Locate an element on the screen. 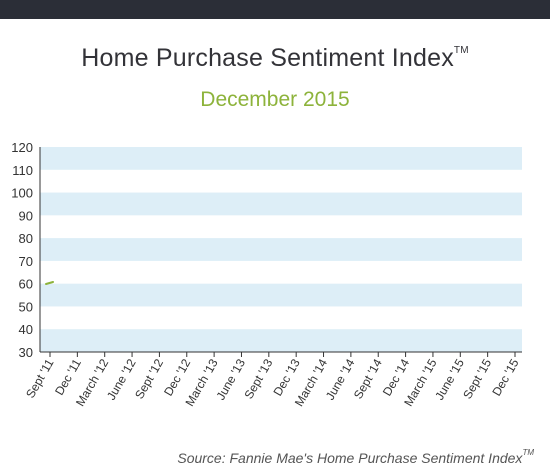 This screenshot has height=476, width=550. y-tick-label: 100 is located at coordinates (22, 193).